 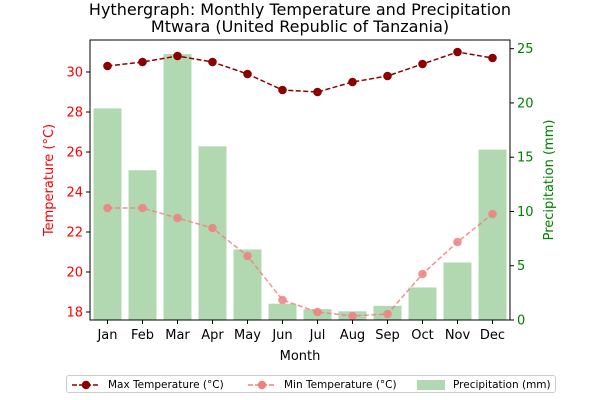 What do you see at coordinates (107, 208) in the screenshot?
I see `min-temp-point-jan` at bounding box center [107, 208].